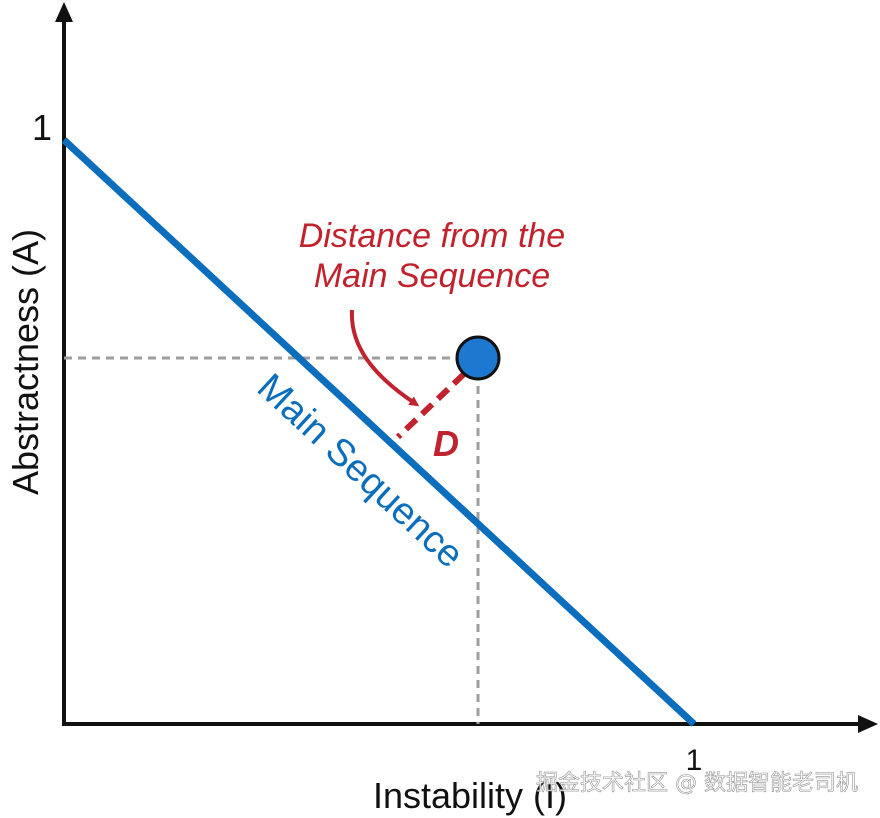 This screenshot has height=818, width=880. What do you see at coordinates (25, 362) in the screenshot?
I see `y-axis-title: Abstractness (A)` at bounding box center [25, 362].